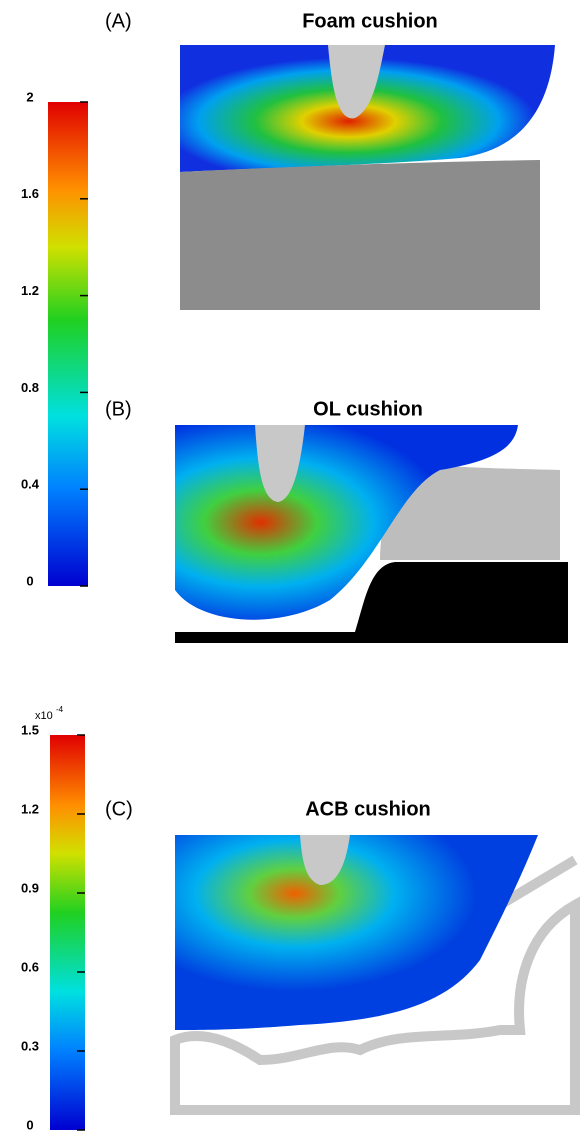 This screenshot has height=1147, width=583. What do you see at coordinates (29, 96) in the screenshot?
I see `colorbar-tick-label: 2` at bounding box center [29, 96].